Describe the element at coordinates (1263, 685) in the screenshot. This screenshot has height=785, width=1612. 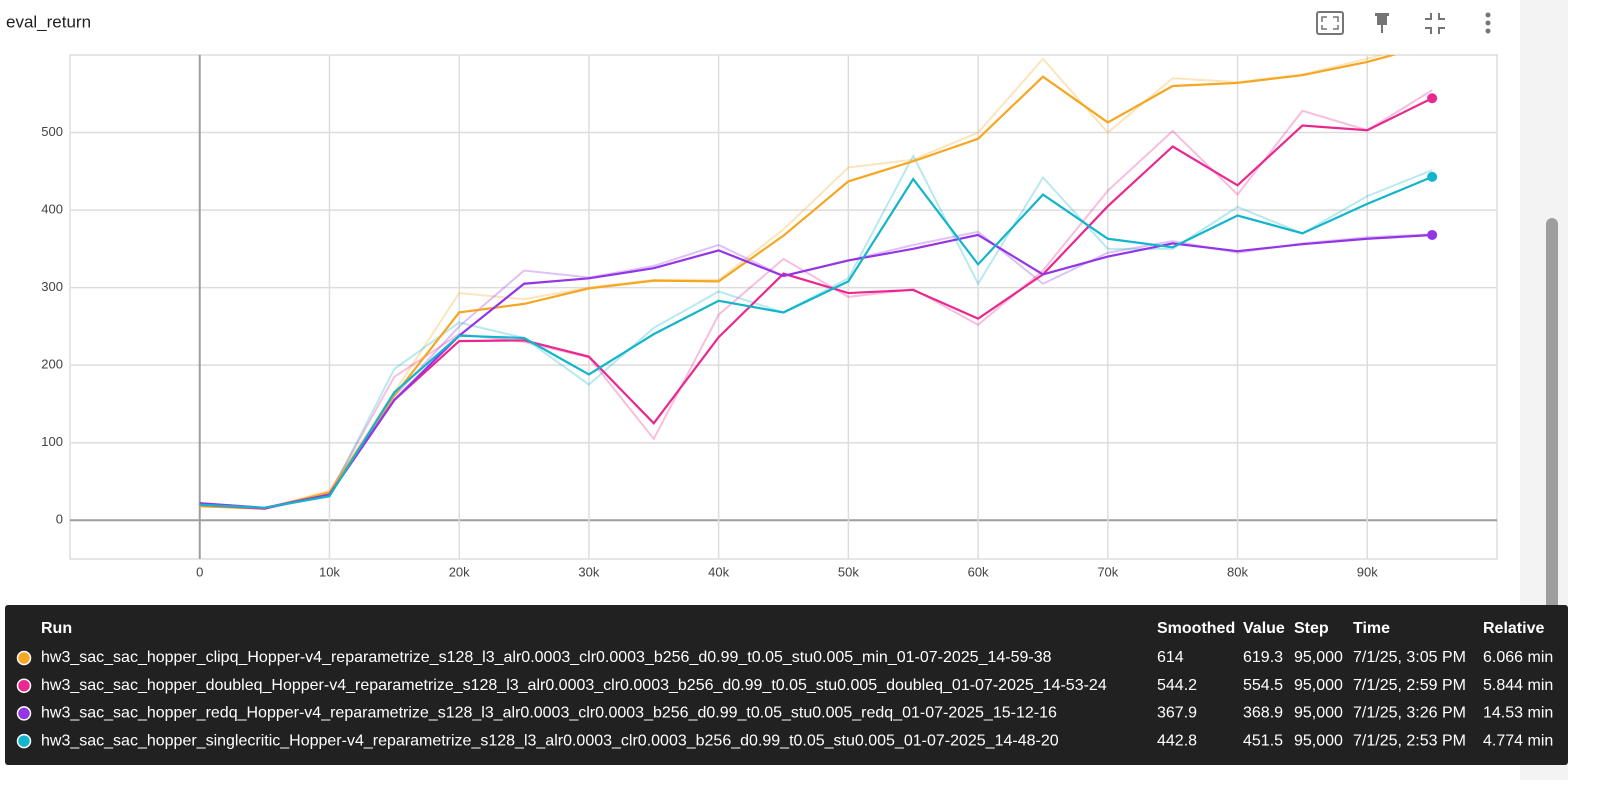
I see `tooltip-cell: 554.5` at that location.